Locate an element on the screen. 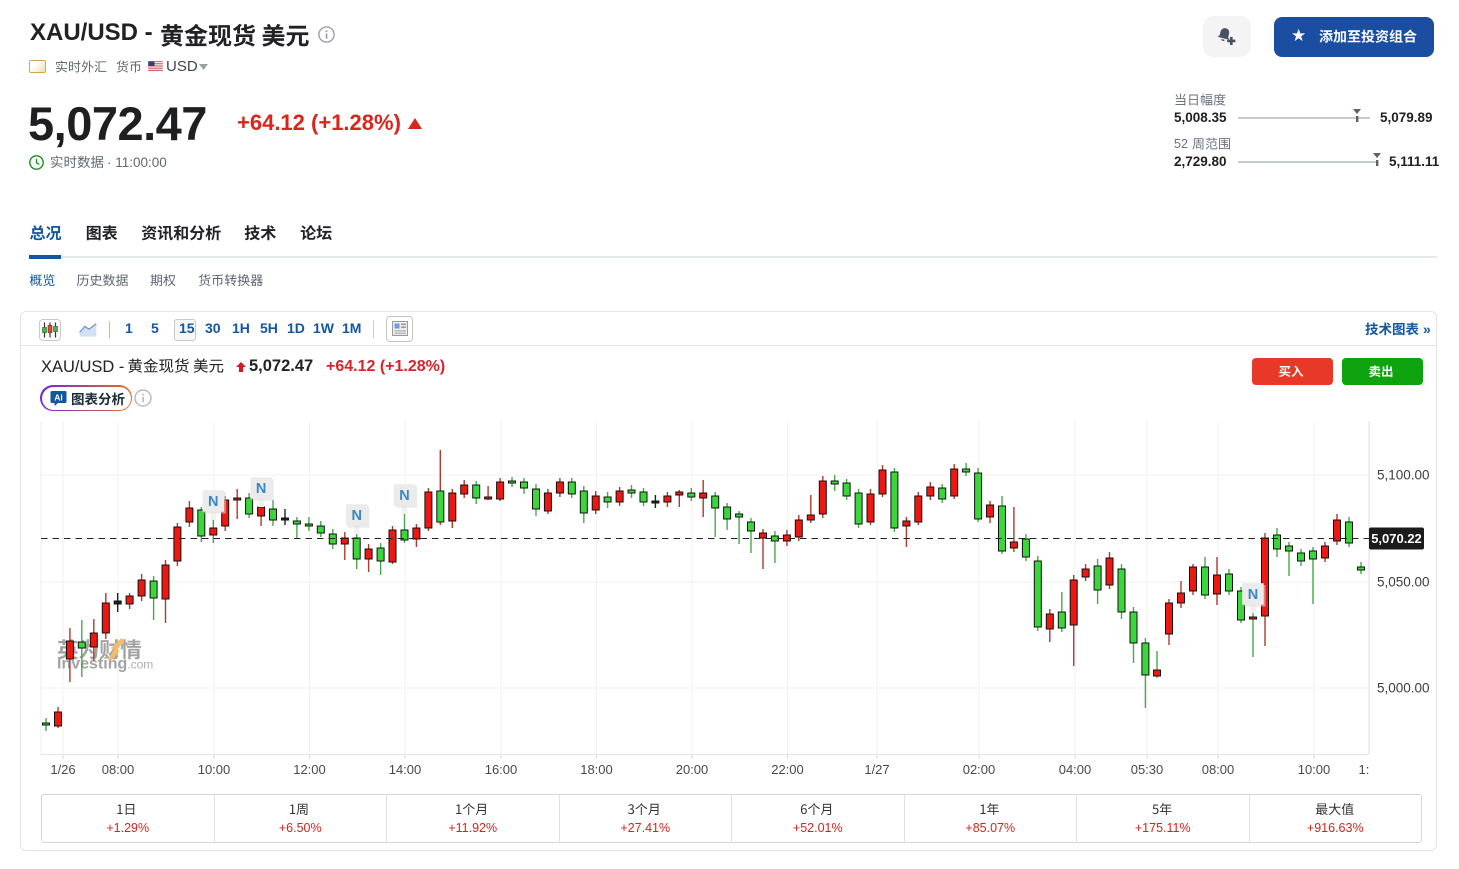 This screenshot has width=1459, height=869. svg-text: 5,050.00 is located at coordinates (1403, 582).